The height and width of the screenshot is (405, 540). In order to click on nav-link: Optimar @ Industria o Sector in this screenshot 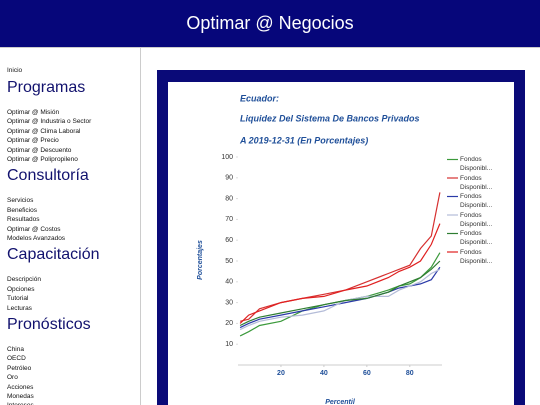, I will do `click(49, 122)`.